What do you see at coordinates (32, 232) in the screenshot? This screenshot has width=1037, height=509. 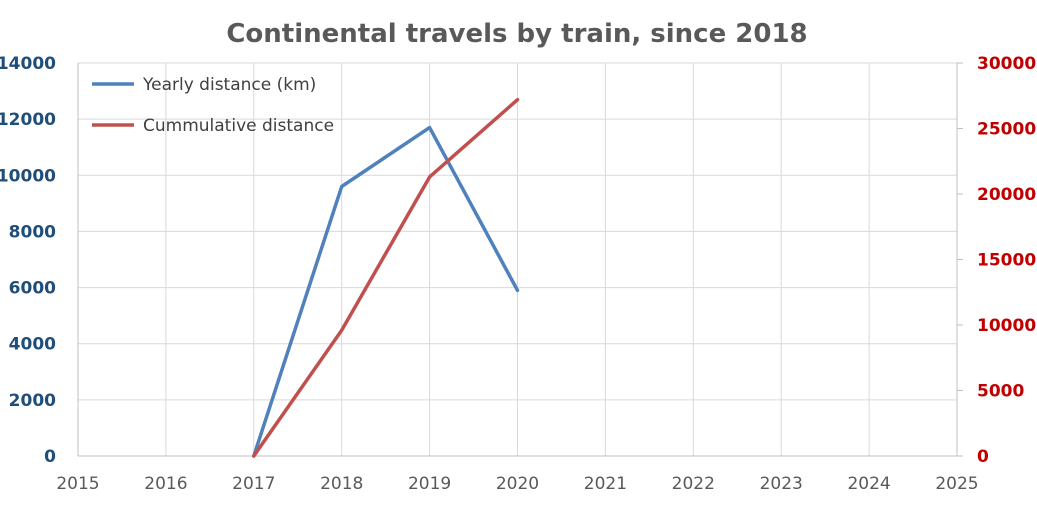 I see `y-left-tick-label: 8000` at bounding box center [32, 232].